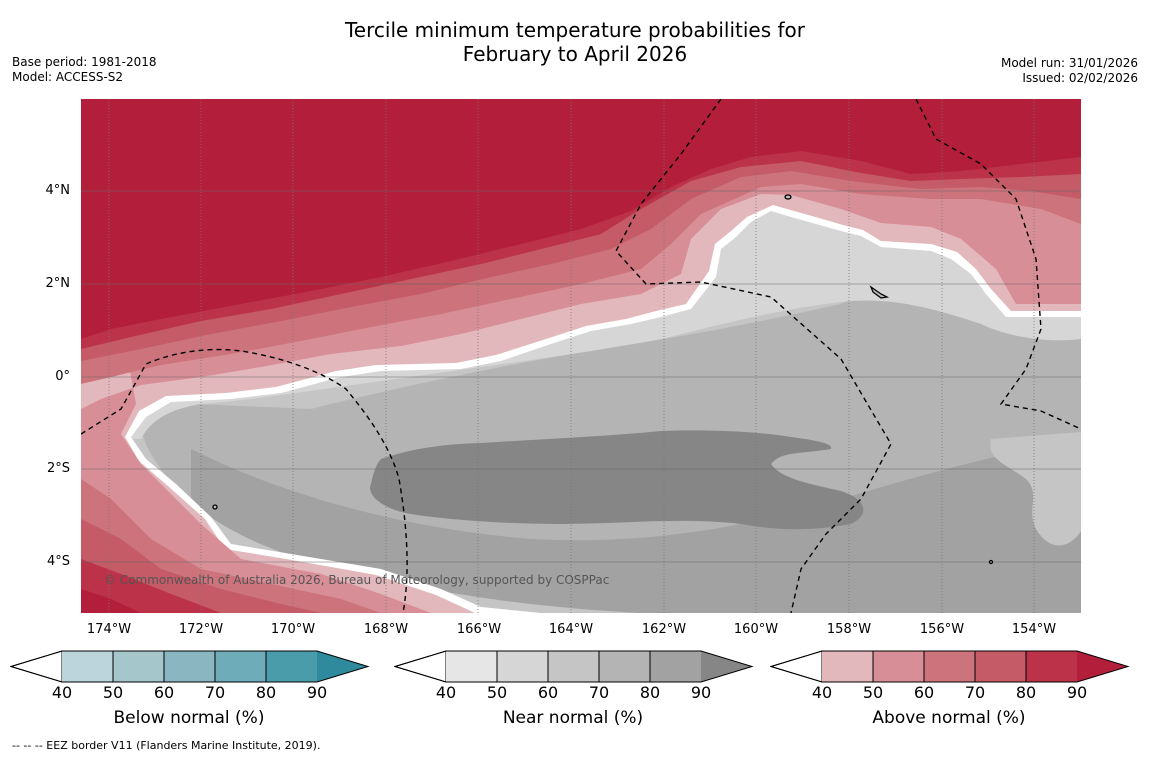  I want to click on lon-label-160w: 160°W, so click(756, 629).